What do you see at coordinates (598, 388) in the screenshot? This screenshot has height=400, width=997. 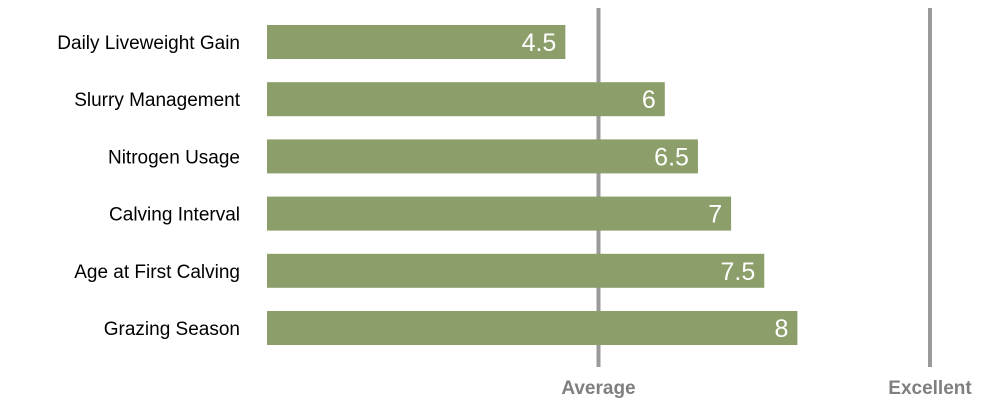 I see `reference-label-average: Average` at bounding box center [598, 388].